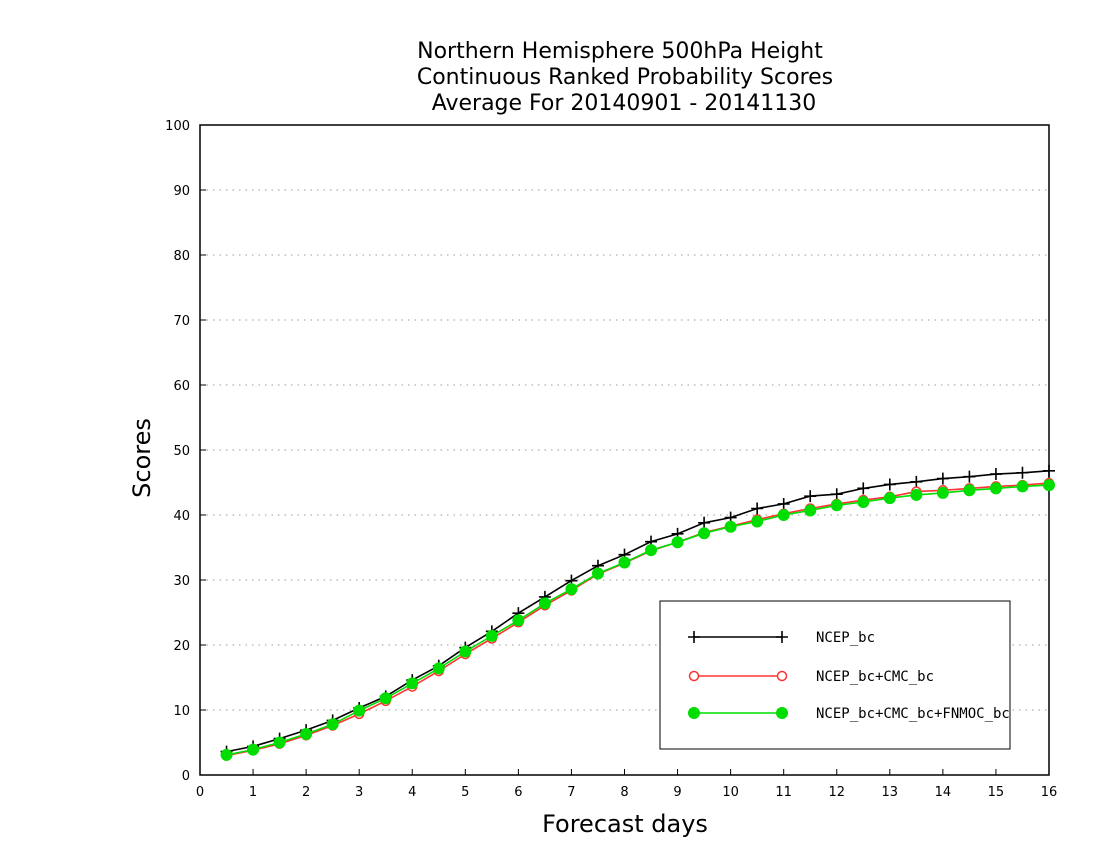 Image resolution: width=1100 pixels, height=855 pixels. I want to click on x-tick-label: 12, so click(836, 792).